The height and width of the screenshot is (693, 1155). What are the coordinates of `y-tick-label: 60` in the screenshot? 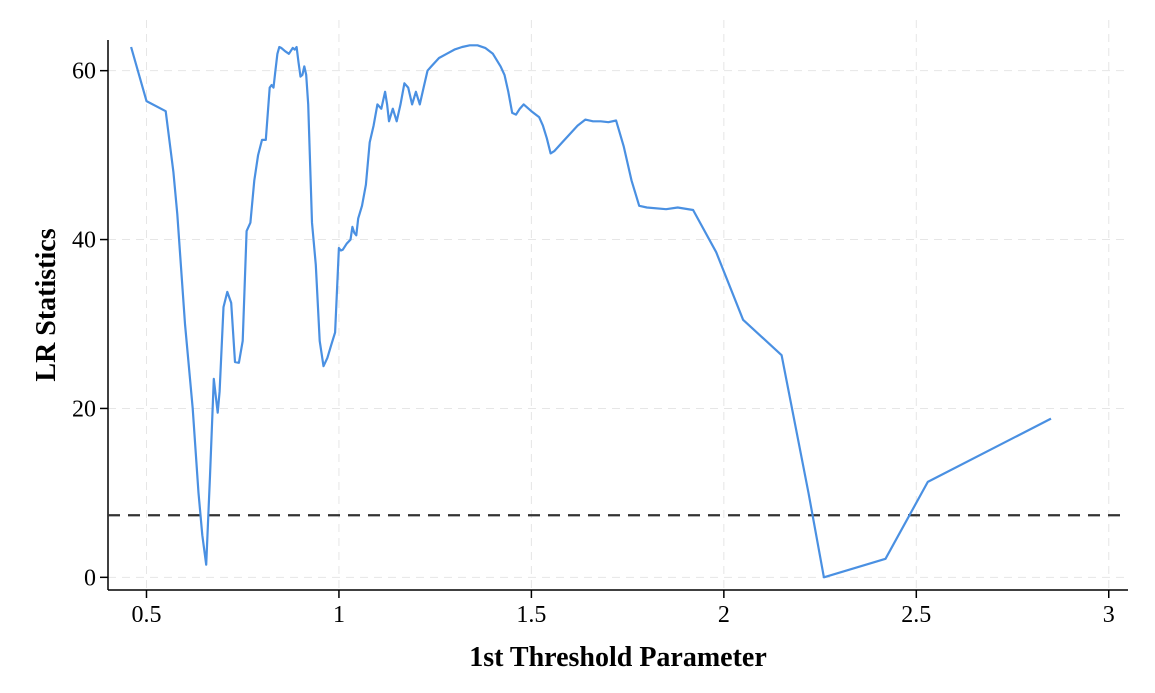 It's located at (84, 72).